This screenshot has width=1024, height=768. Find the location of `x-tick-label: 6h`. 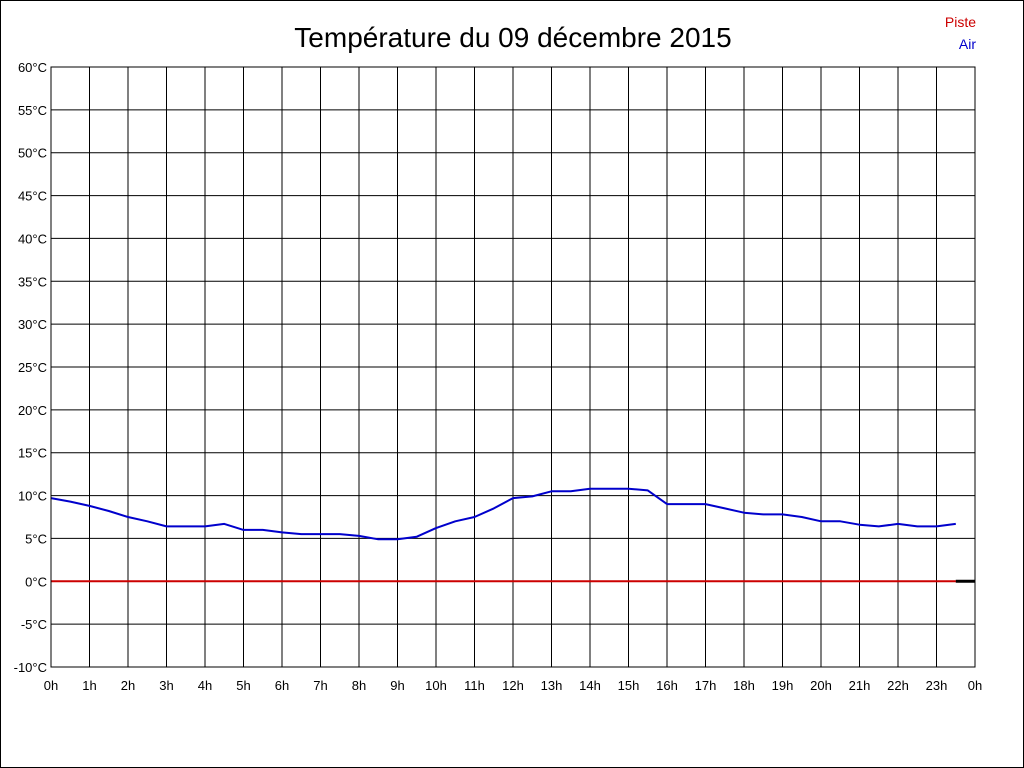

x-tick-label: 6h is located at coordinates (282, 685).